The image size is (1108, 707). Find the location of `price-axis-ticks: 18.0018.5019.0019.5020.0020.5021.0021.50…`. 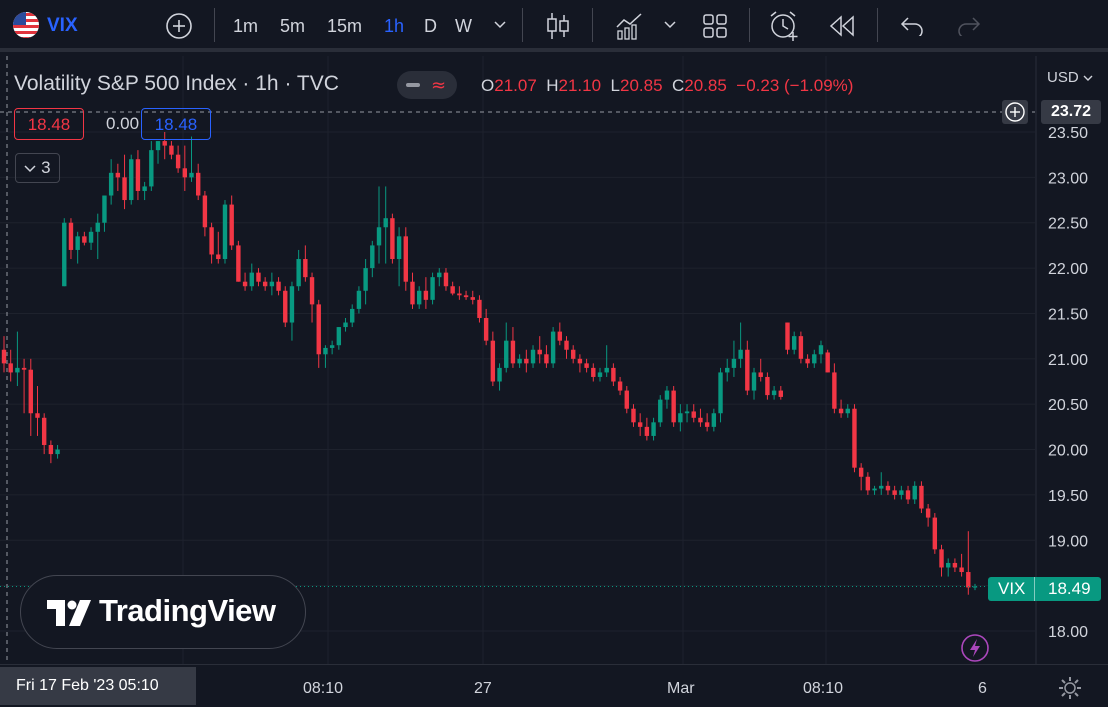

price-axis-ticks: 18.0018.5019.0019.5020.0020.5021.0021.50… is located at coordinates (1068, 383).